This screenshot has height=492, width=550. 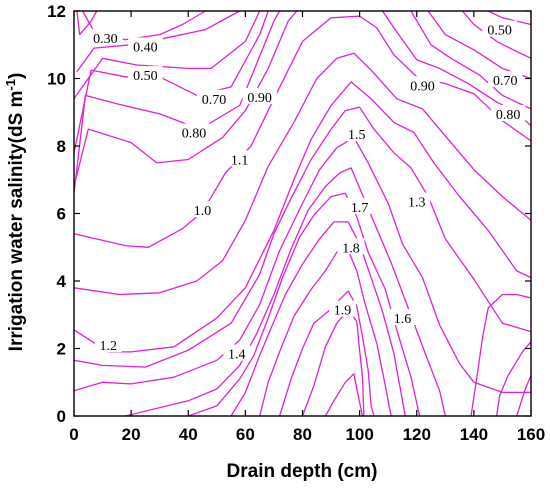 What do you see at coordinates (61, 349) in the screenshot?
I see `y-tick-label: 2` at bounding box center [61, 349].